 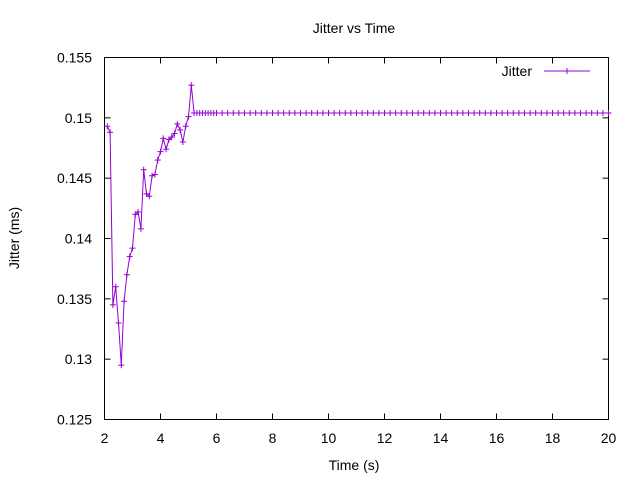 What do you see at coordinates (14, 238) in the screenshot?
I see `y-axis-label: Jitter (ms)` at bounding box center [14, 238].